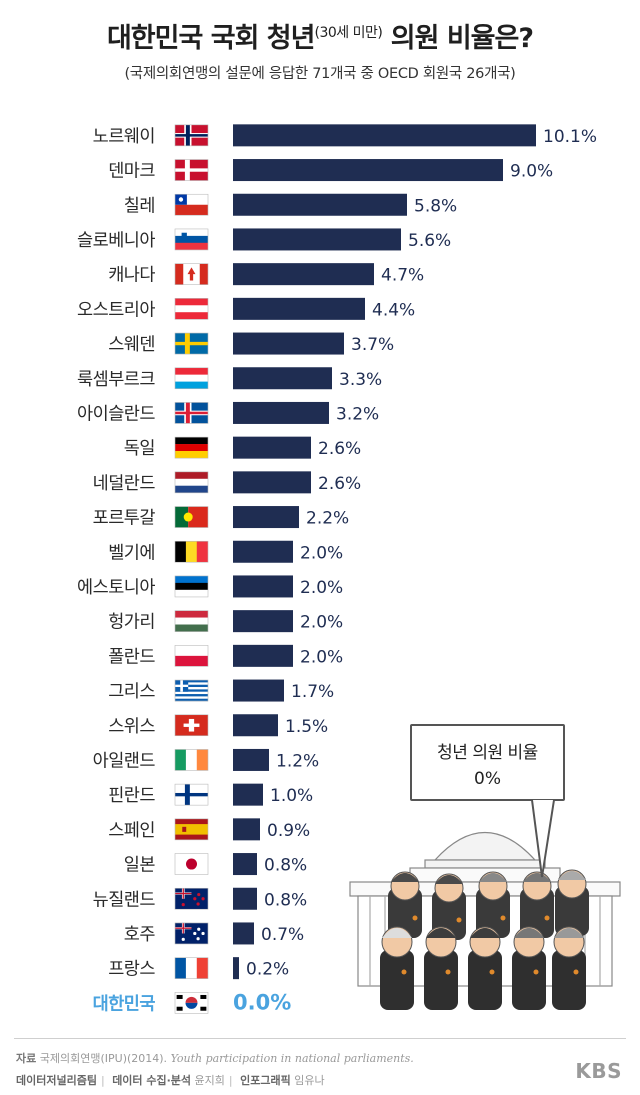 The height and width of the screenshot is (1095, 640). Describe the element at coordinates (191, 968) in the screenshot. I see `france-flag-icon` at that location.